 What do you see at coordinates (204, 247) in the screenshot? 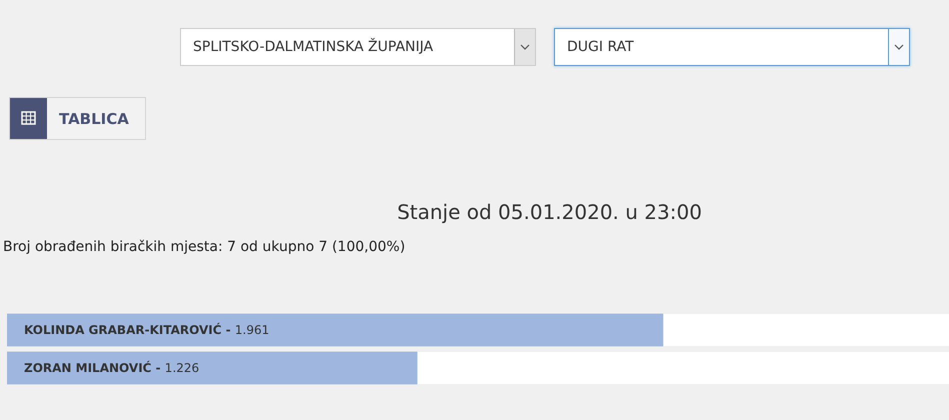
I see `chart-subtitle: Broj obrađenih biračkih mjesta: 7 od ukupno 7 (100,00%)` at bounding box center [204, 247].